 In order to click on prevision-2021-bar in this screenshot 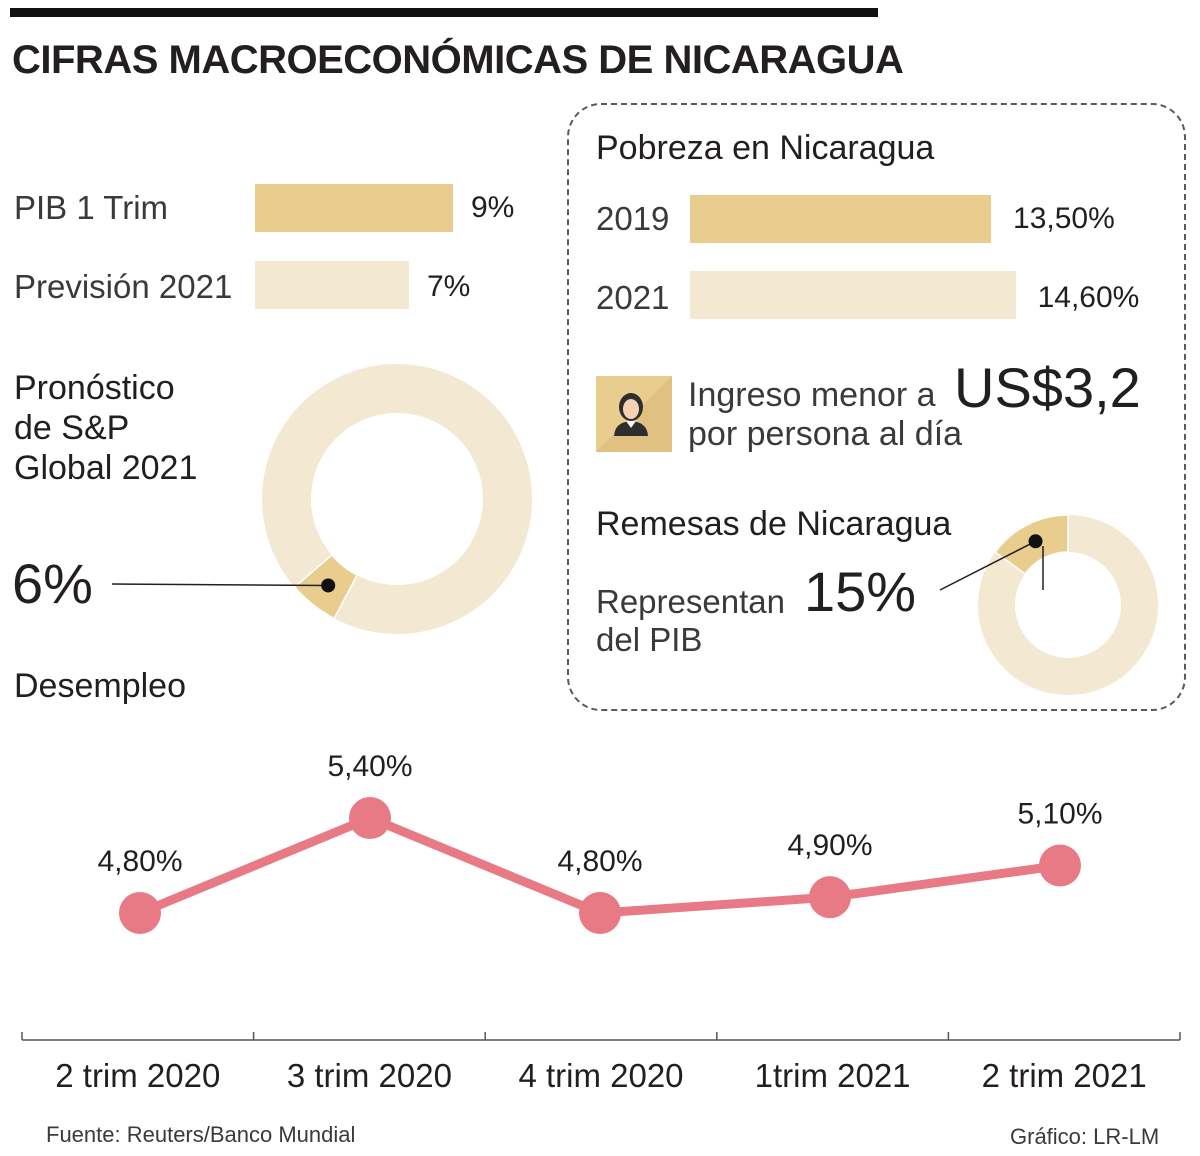, I will do `click(332, 285)`.